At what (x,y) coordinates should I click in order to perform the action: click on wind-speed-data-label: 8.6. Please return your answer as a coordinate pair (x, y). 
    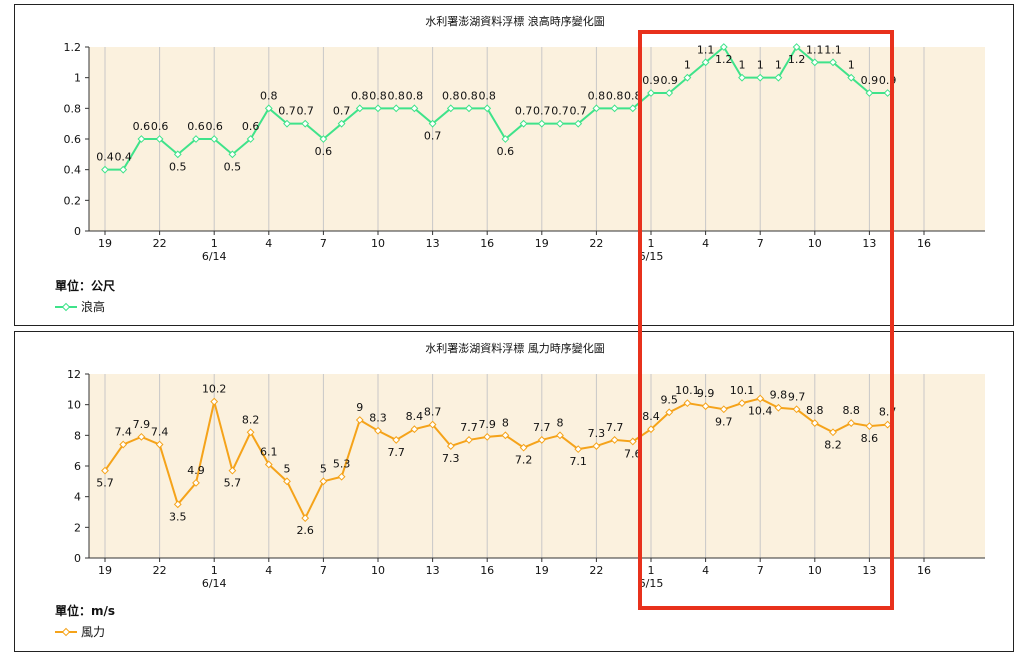
    Looking at the image, I should click on (870, 438).